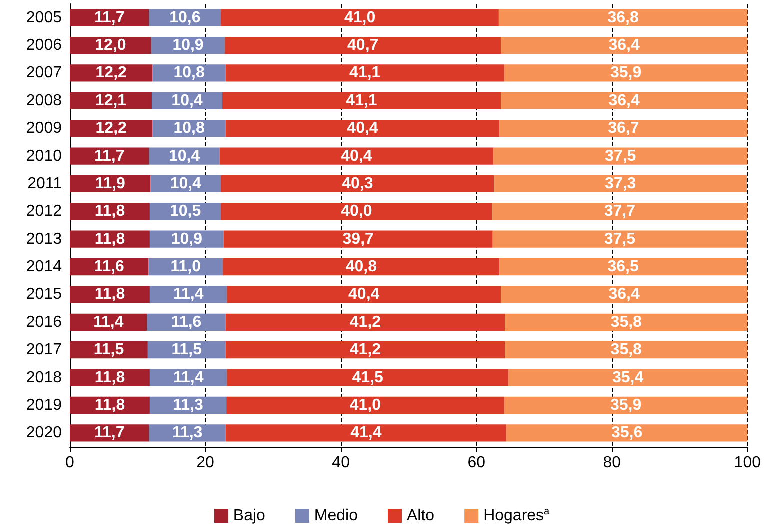 This screenshot has height=529, width=764. Describe the element at coordinates (748, 463) in the screenshot. I see `x-tick-label: 100` at that location.